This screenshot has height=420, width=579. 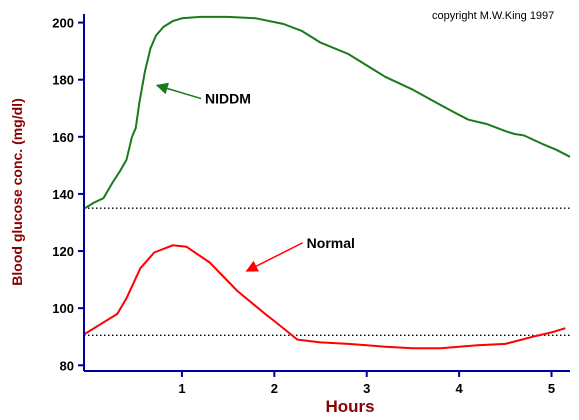 What do you see at coordinates (551, 388) in the screenshot?
I see `x-tick-label: 5` at bounding box center [551, 388].